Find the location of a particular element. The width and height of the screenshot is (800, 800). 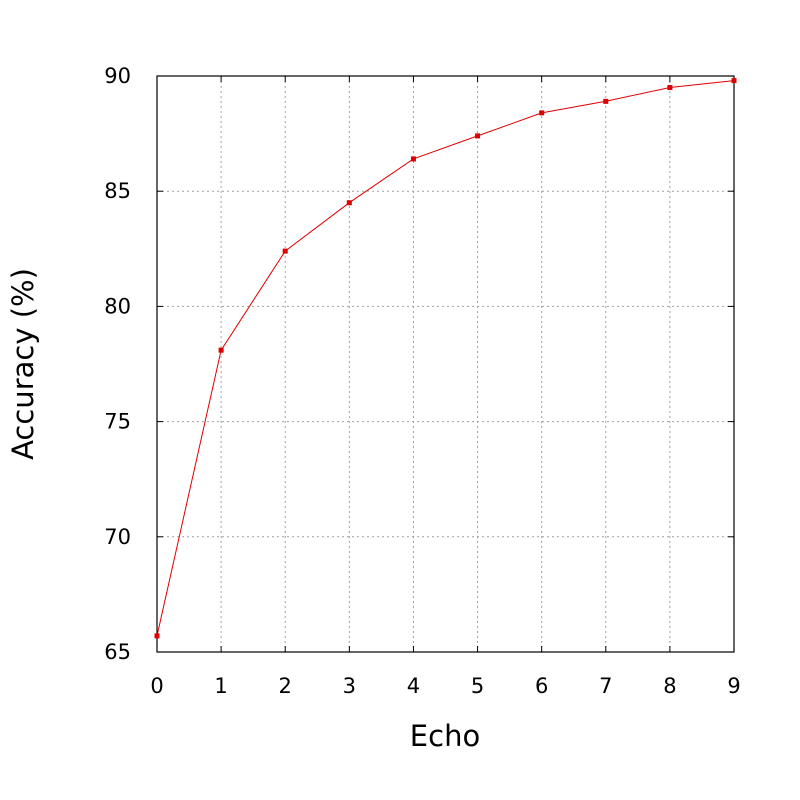

x-tick-label: 5 is located at coordinates (477, 686).